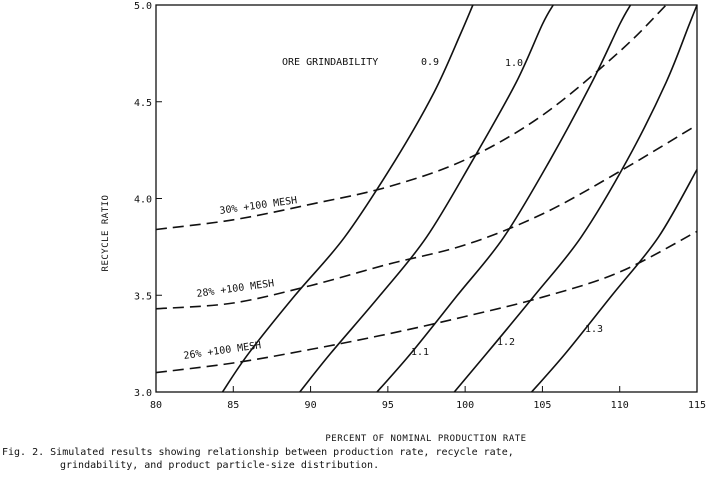  Describe the element at coordinates (697, 405) in the screenshot. I see `x-tick-label-115: 115` at that location.